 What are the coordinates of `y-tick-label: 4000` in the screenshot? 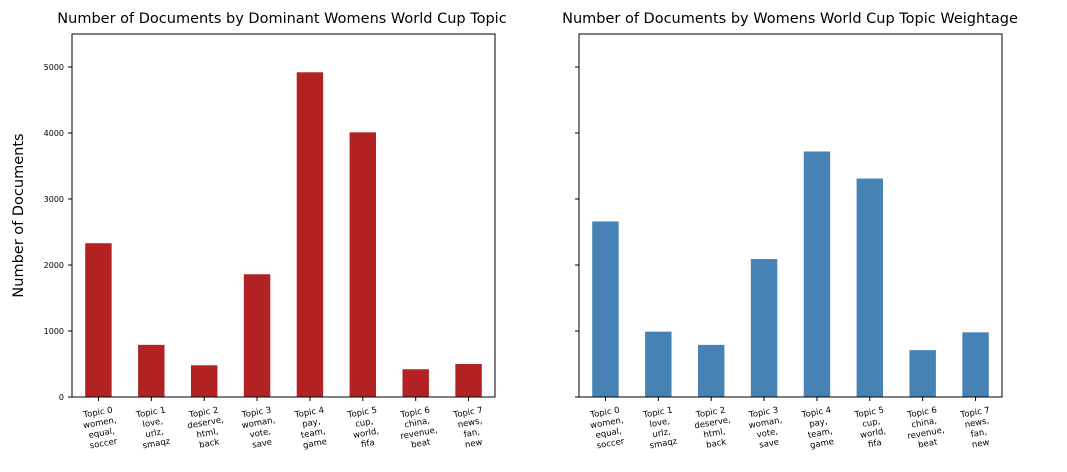 It's located at (54, 133).